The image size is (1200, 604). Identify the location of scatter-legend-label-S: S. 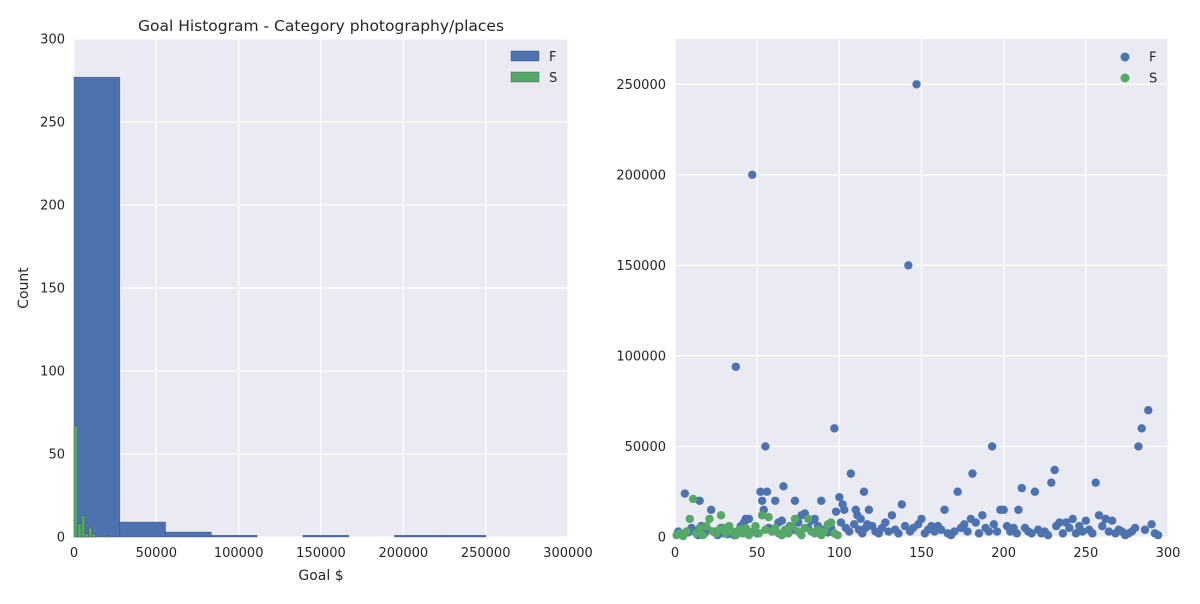
(1153, 79).